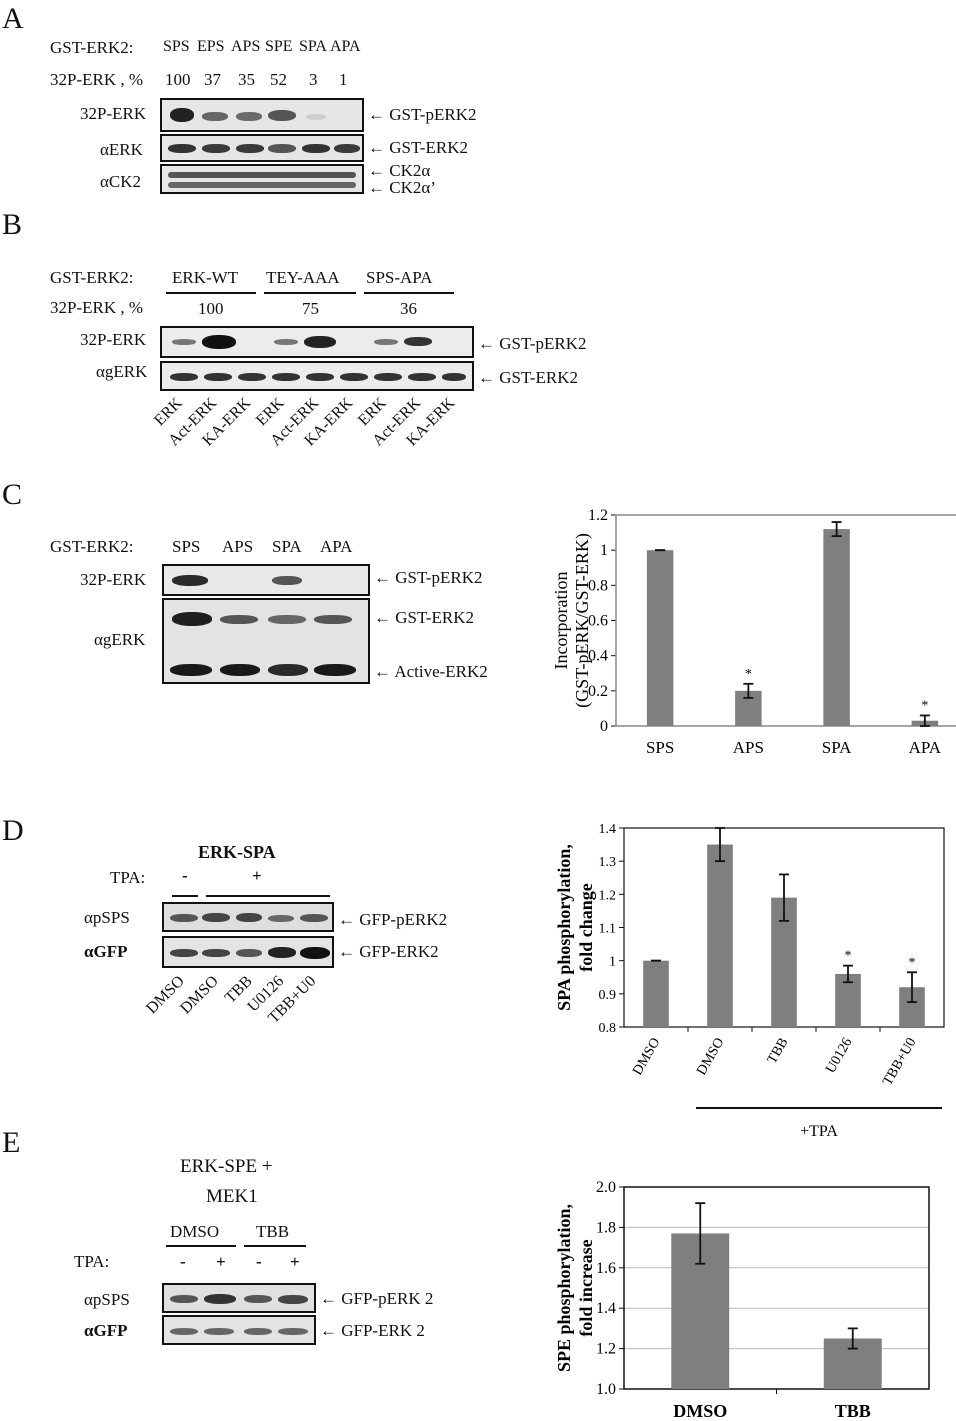 The height and width of the screenshot is (1421, 956). What do you see at coordinates (165, 995) in the screenshot?
I see `lane-label: DMSO` at bounding box center [165, 995].